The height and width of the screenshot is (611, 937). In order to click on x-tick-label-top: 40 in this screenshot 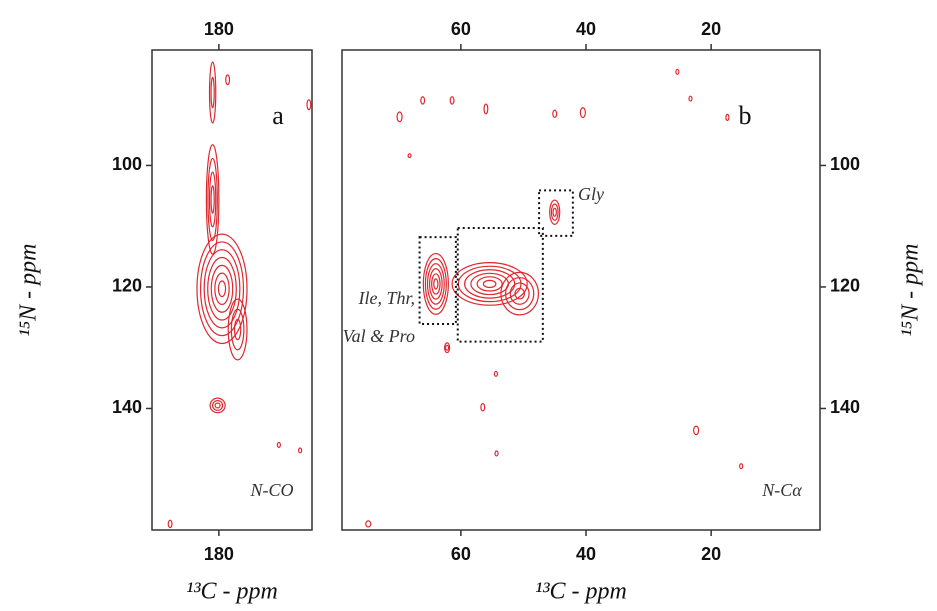, I will do `click(586, 29)`.